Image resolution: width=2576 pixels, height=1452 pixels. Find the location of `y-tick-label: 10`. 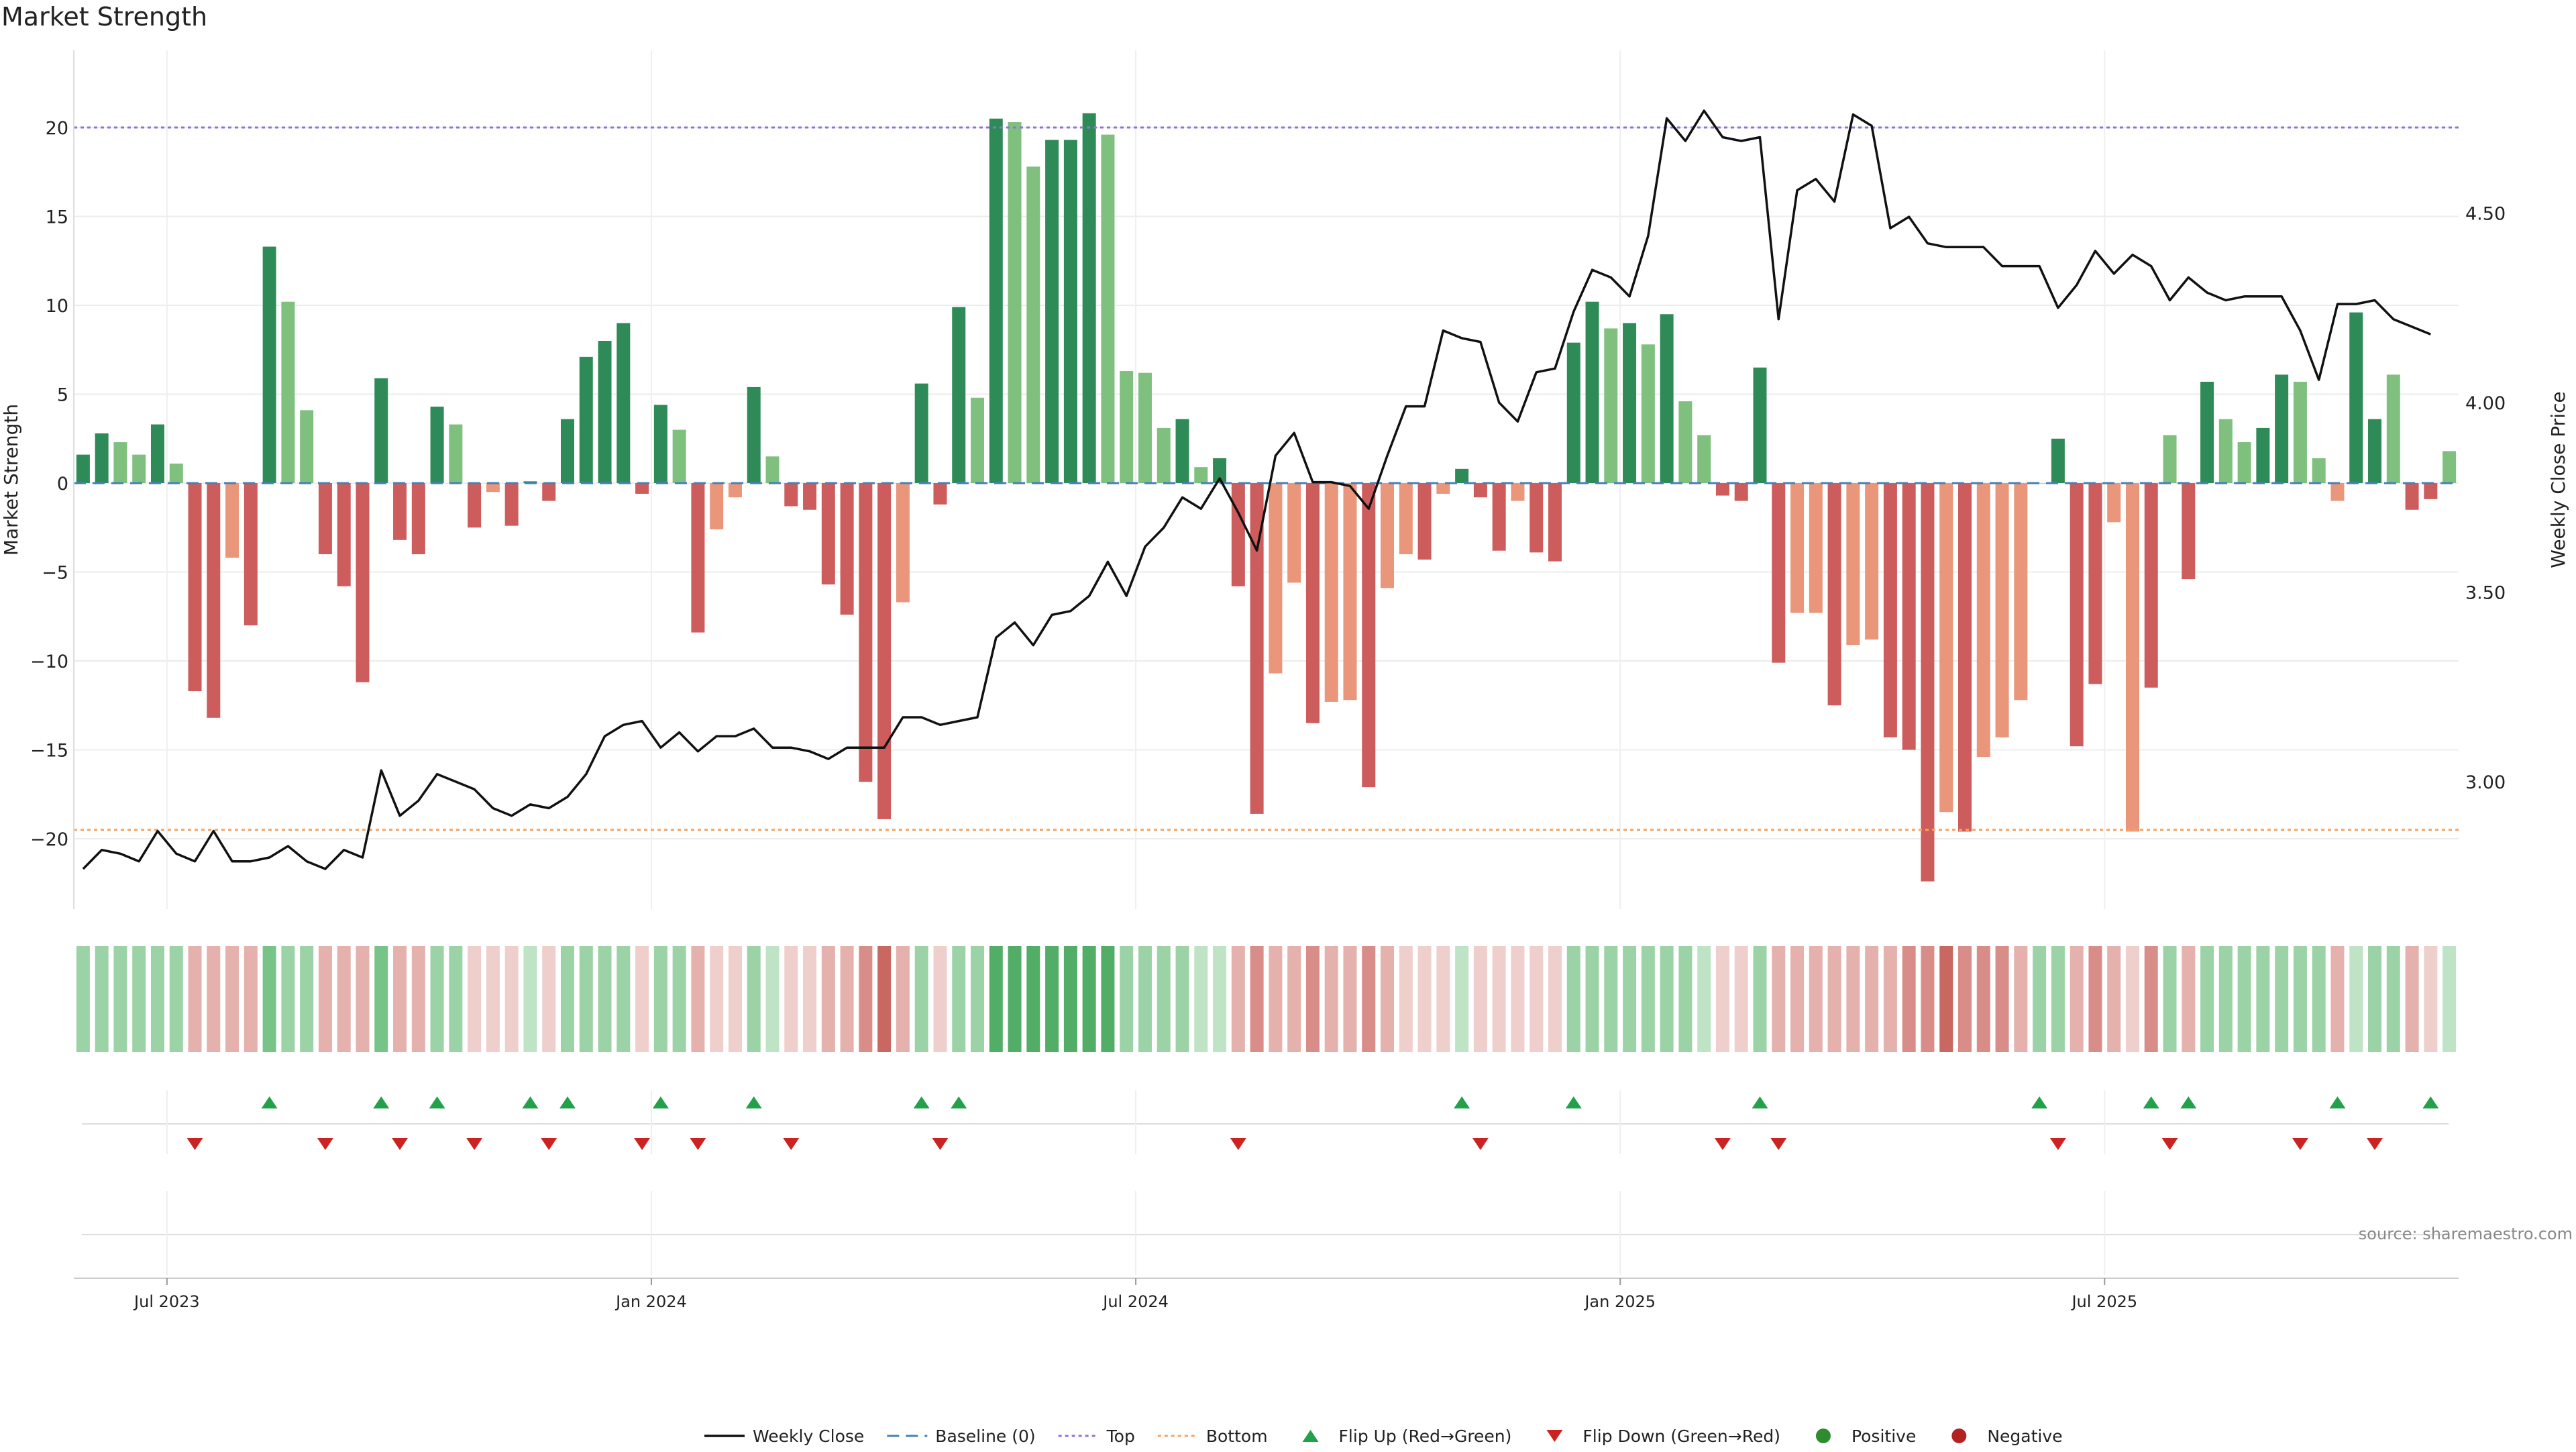

y-tick-label: 10 is located at coordinates (57, 307).